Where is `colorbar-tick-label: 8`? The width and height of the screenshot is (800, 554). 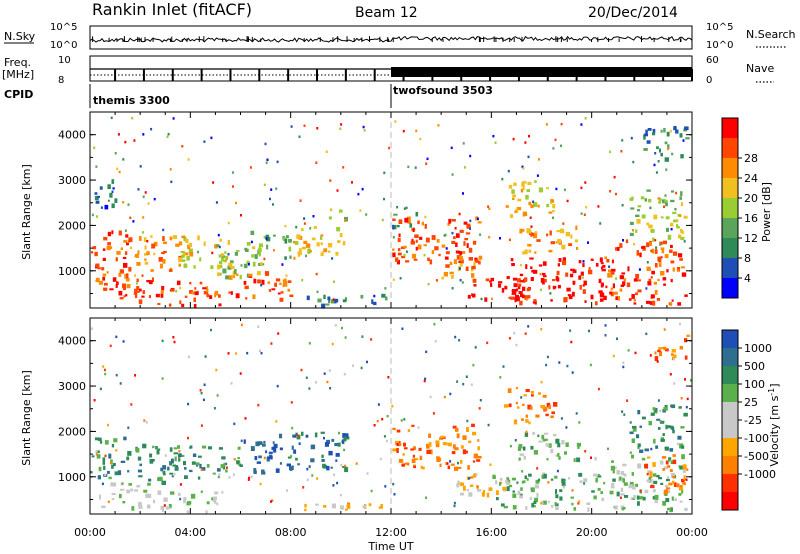
colorbar-tick-label: 8 is located at coordinates (747, 258).